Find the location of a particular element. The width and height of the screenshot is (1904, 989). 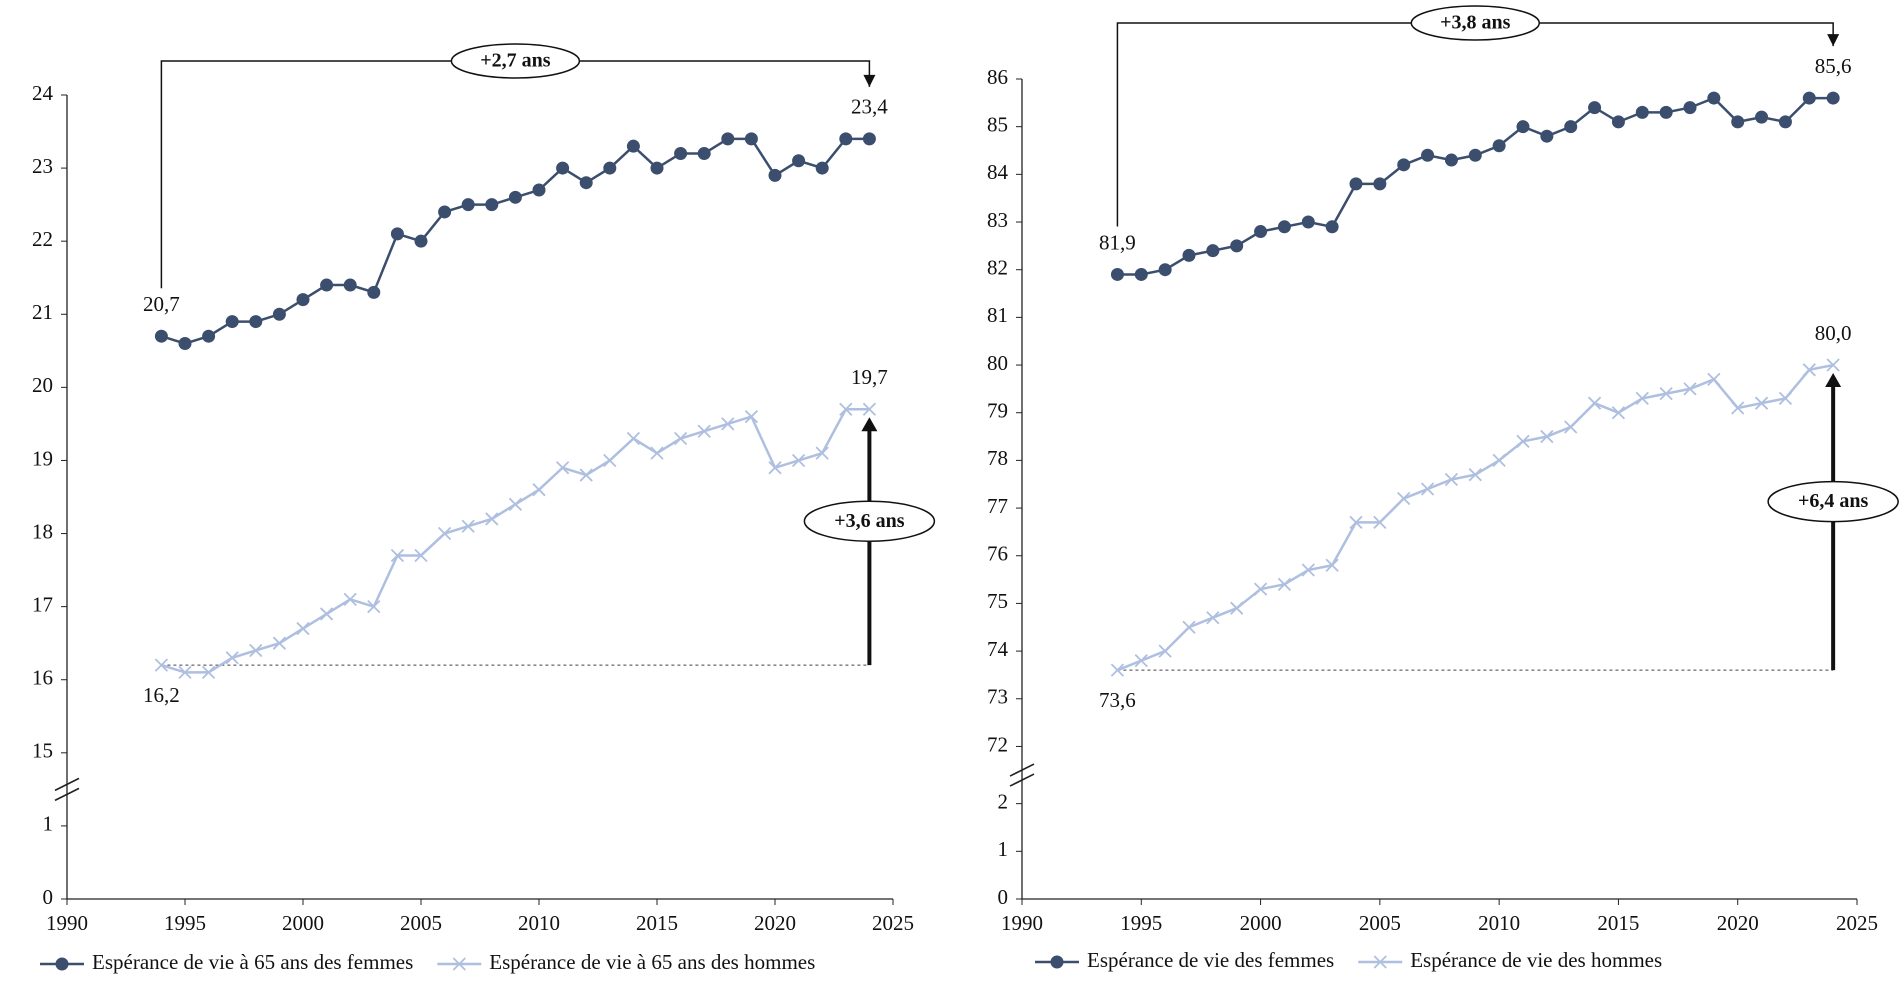

bracket-arrowhead is located at coordinates (869, 80).